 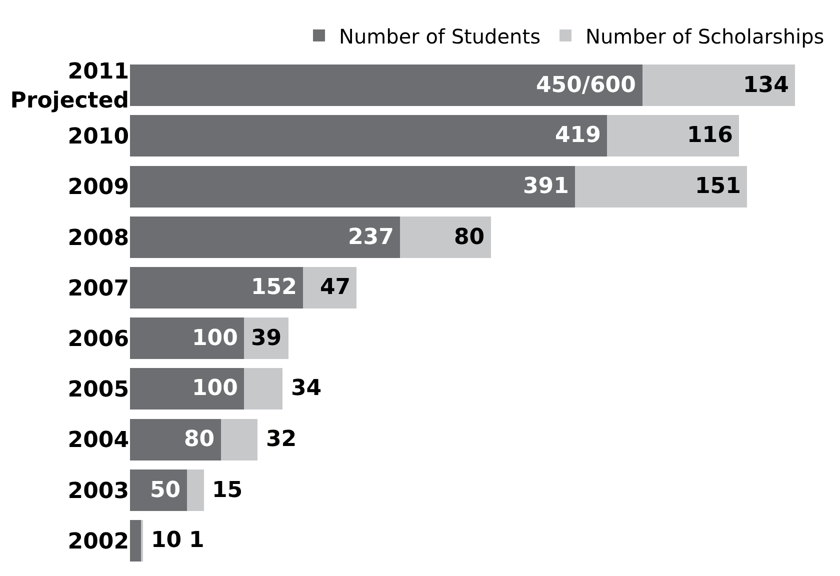 I want to click on data-label: 419, so click(x=578, y=135).